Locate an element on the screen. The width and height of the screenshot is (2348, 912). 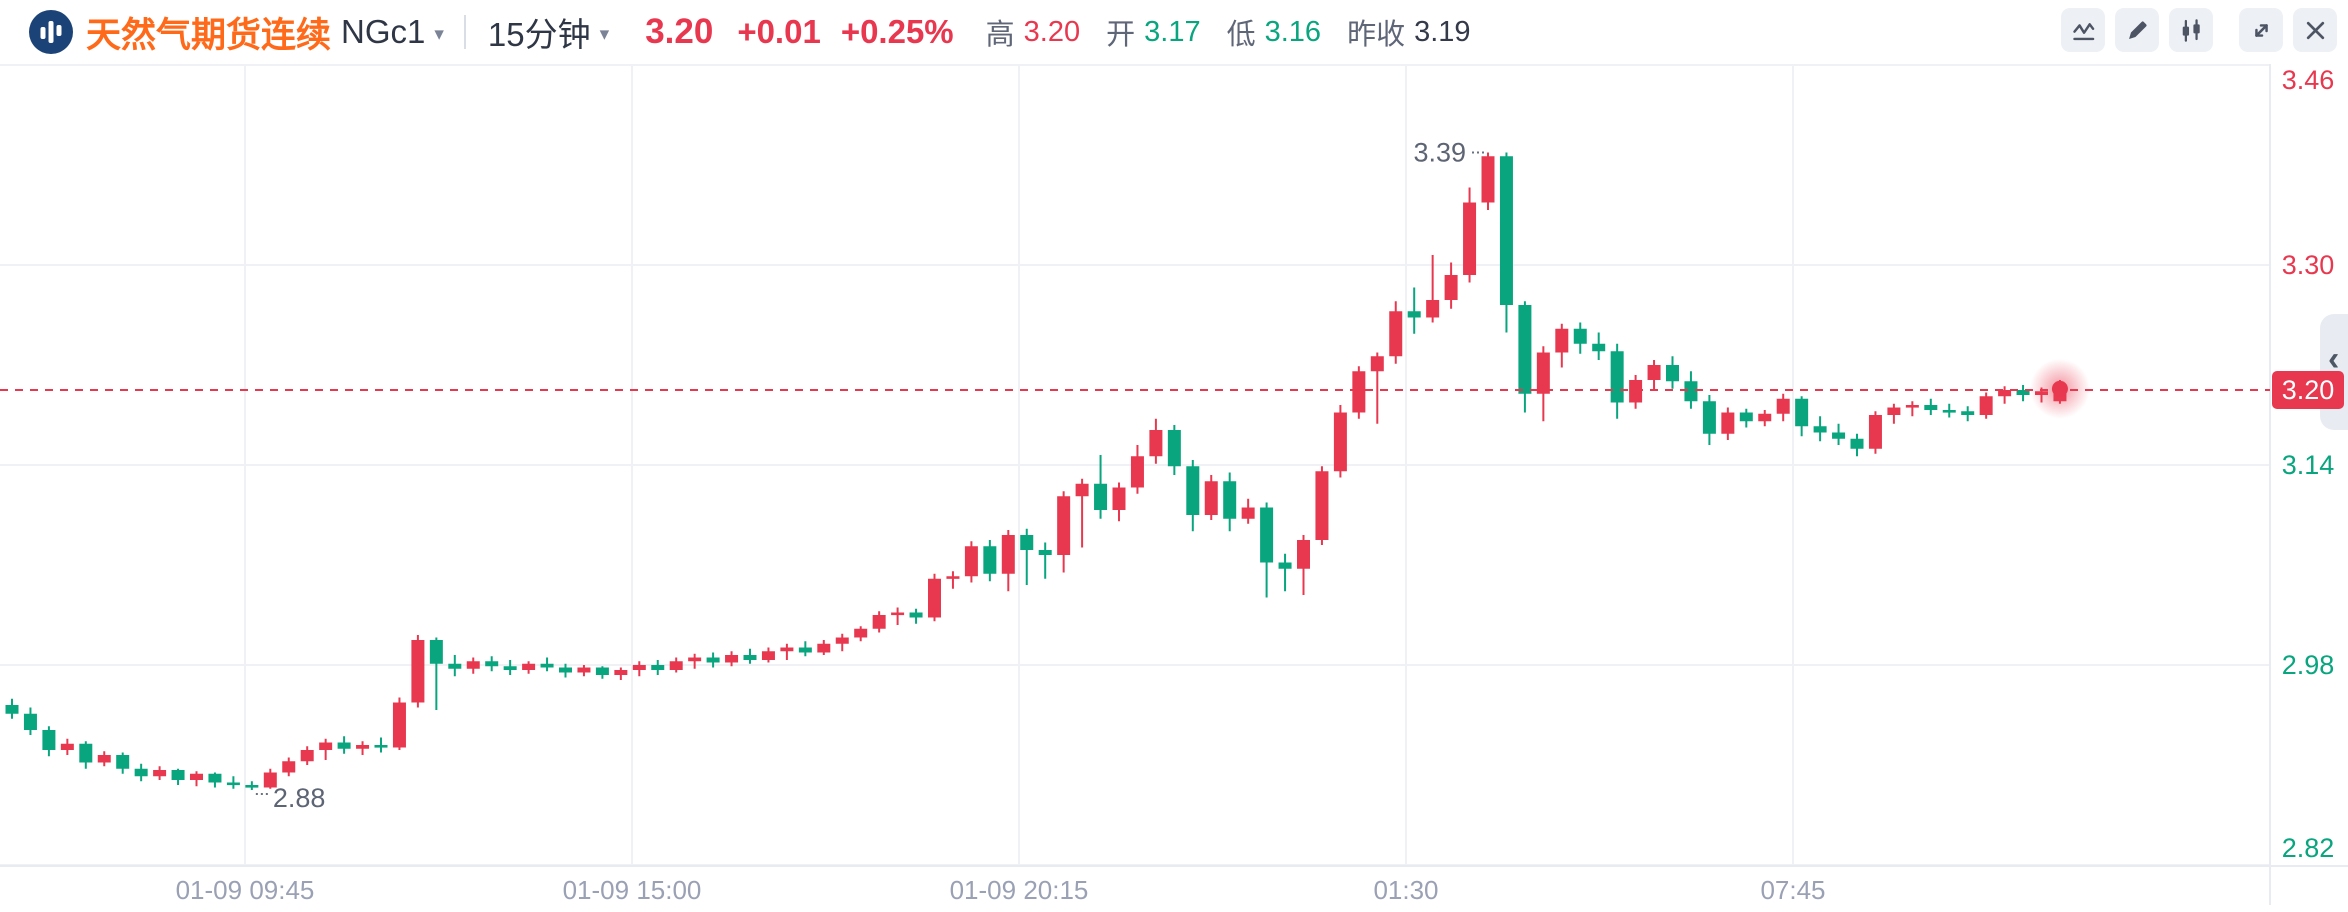
stat-high: 高 3.20 is located at coordinates (1033, 33).